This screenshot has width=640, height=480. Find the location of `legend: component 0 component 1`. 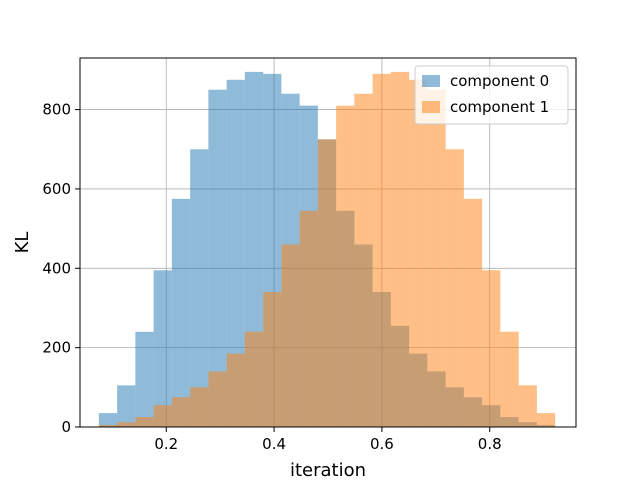

legend: component 0 component 1 is located at coordinates (491, 95).